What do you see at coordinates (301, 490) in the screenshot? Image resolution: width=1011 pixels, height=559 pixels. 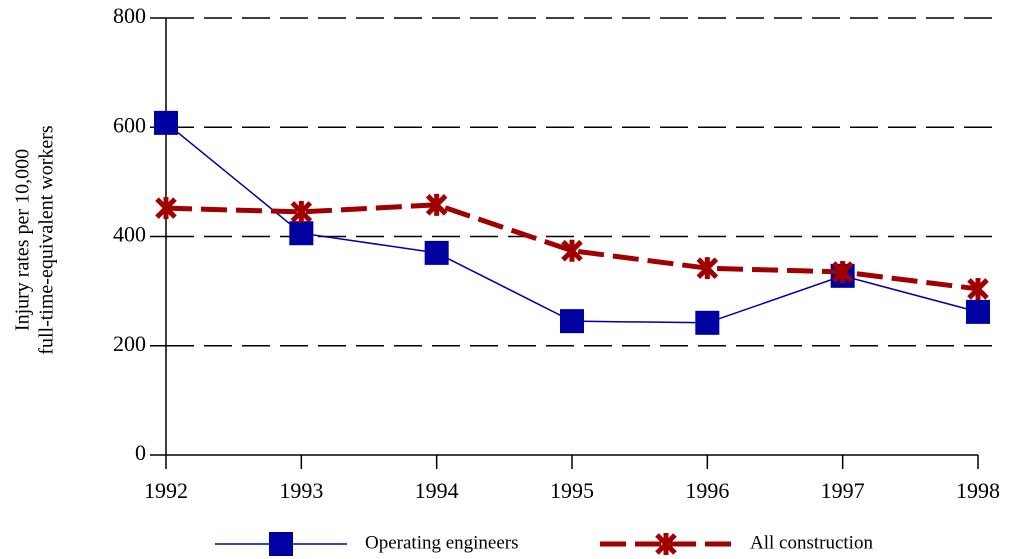 I see `x-tick-label: 1993` at bounding box center [301, 490].